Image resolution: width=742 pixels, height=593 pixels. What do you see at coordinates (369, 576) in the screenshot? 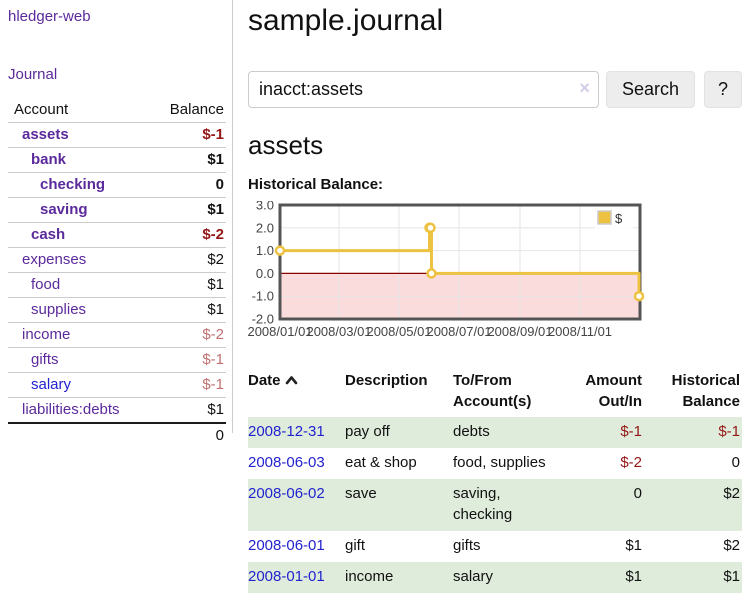
I see `register-description-cell: income` at bounding box center [369, 576].